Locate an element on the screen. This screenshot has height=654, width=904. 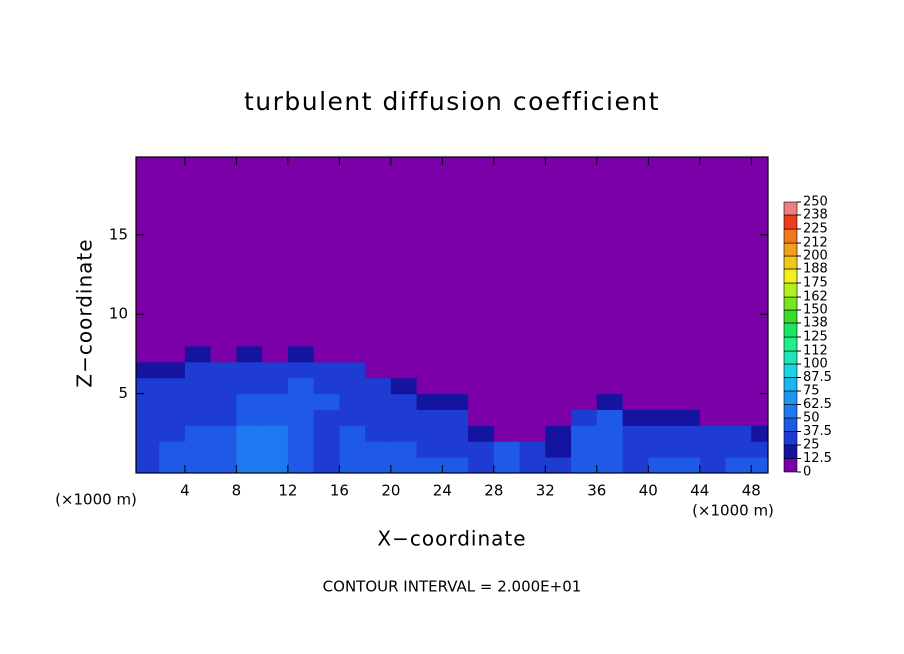
colorbar-label: 75 is located at coordinates (811, 391).